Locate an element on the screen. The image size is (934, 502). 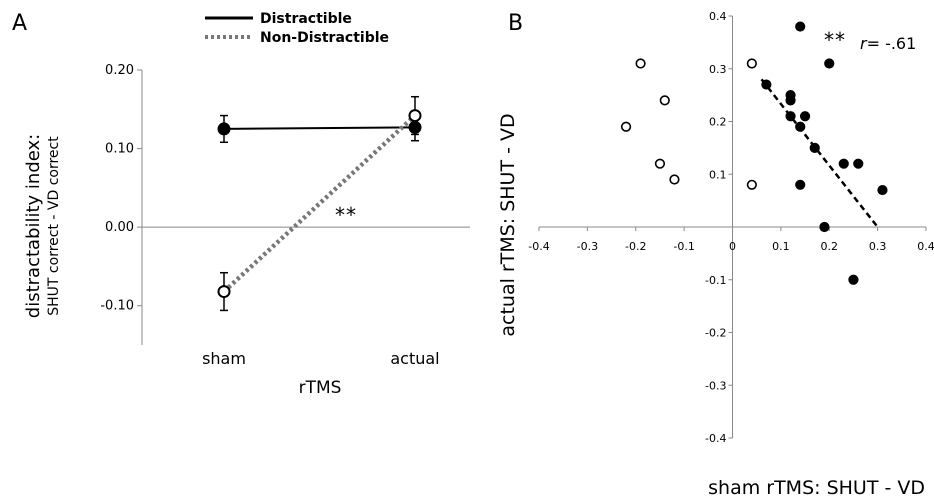
panel-a-significance-stars: ** is located at coordinates (346, 215).